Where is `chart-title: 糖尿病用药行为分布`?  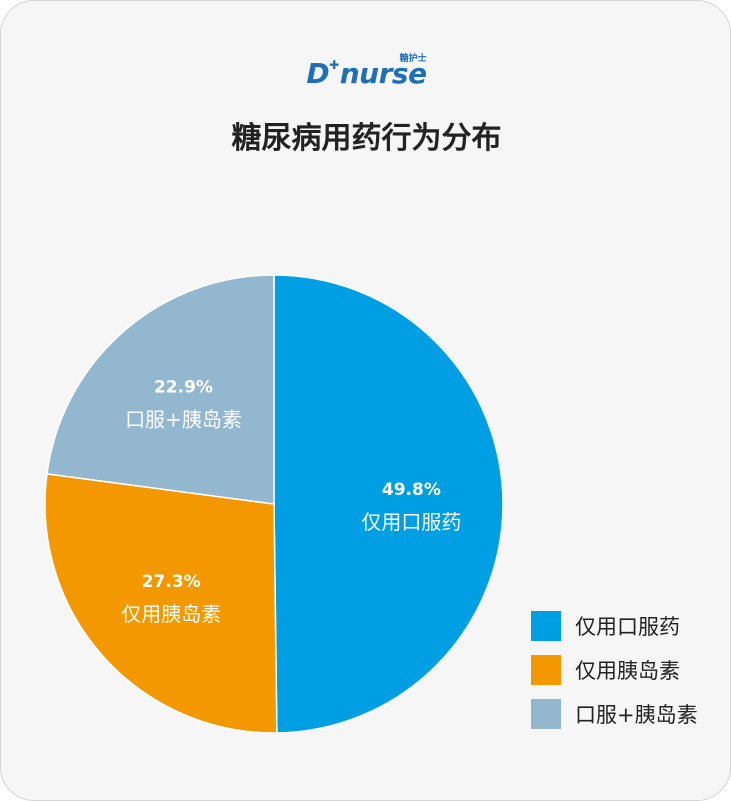 chart-title: 糖尿病用药行为分布 is located at coordinates (366, 138).